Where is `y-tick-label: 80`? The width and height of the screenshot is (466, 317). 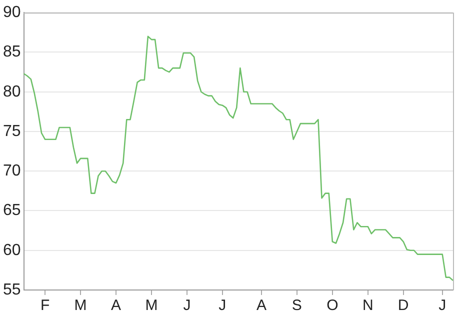 y-tick-label: 80 is located at coordinates (12, 91).